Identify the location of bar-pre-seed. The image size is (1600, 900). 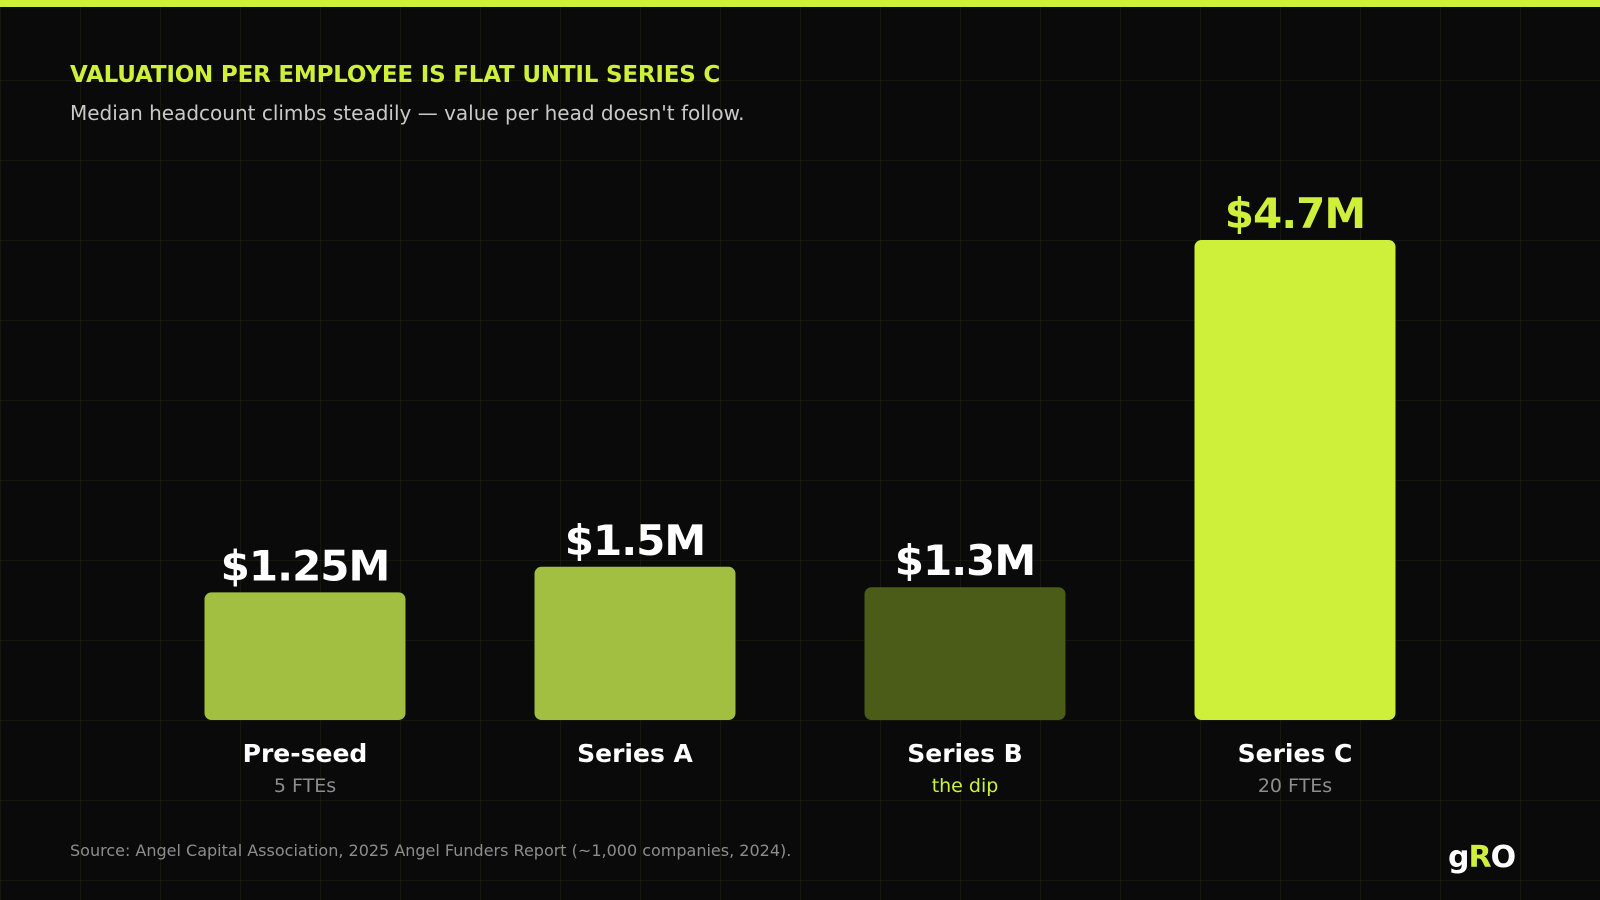
(305, 656).